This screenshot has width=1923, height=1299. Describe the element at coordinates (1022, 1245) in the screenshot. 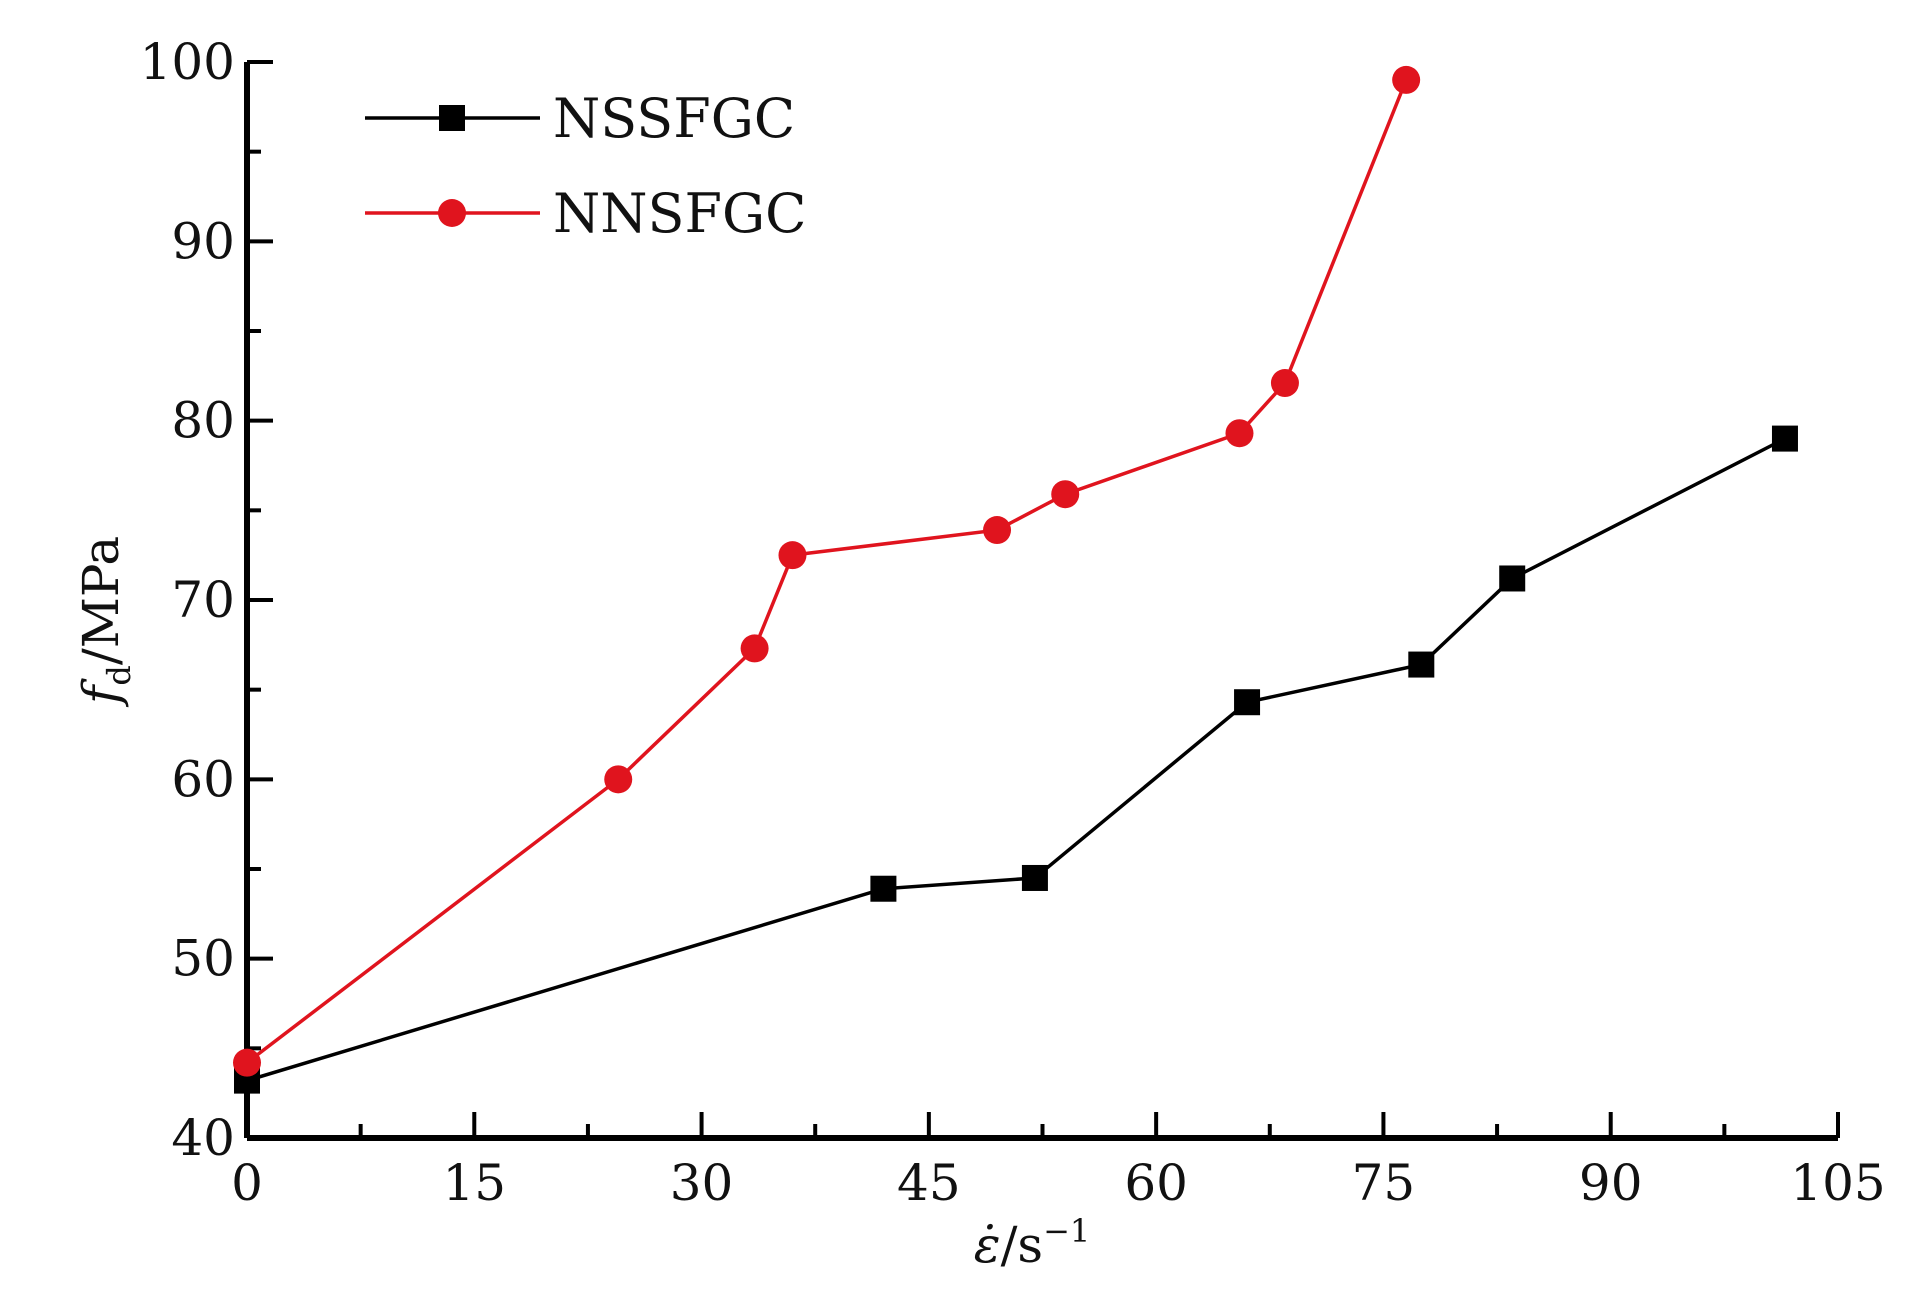

I see `x-axis-unit: /s` at that location.